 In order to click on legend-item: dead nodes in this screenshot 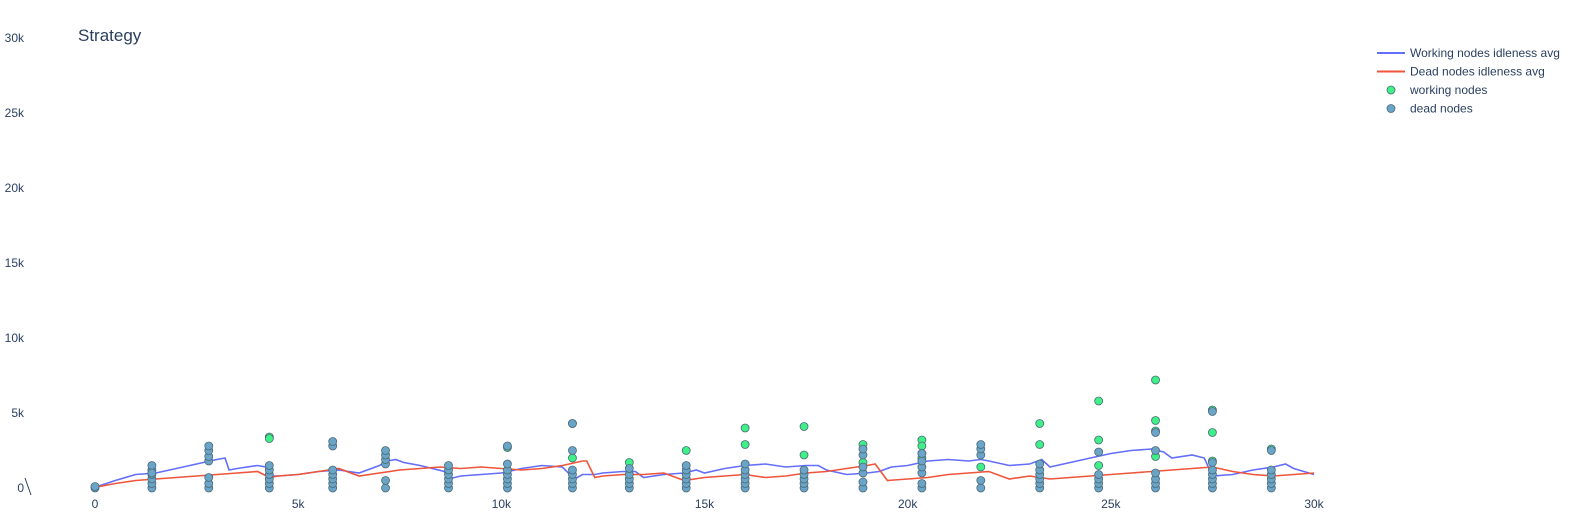, I will do `click(1429, 109)`.